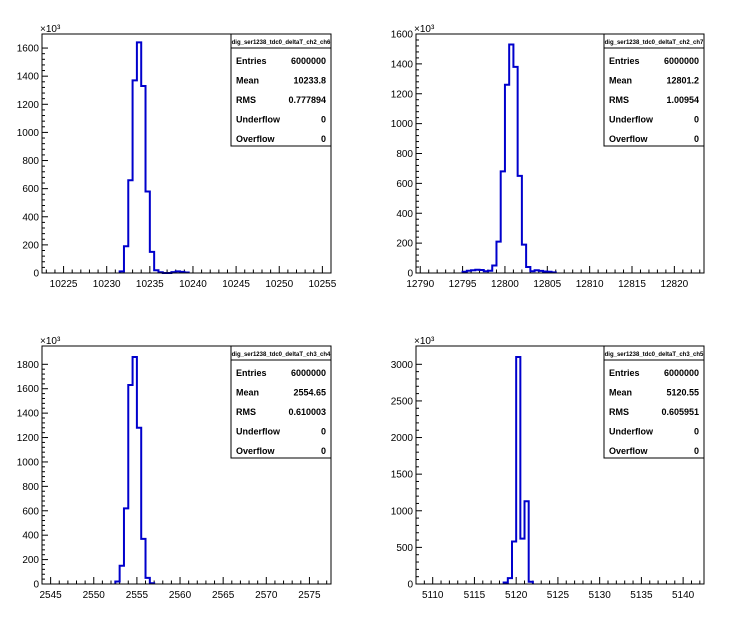  I want to click on y-tick-label: 2500, so click(402, 401).